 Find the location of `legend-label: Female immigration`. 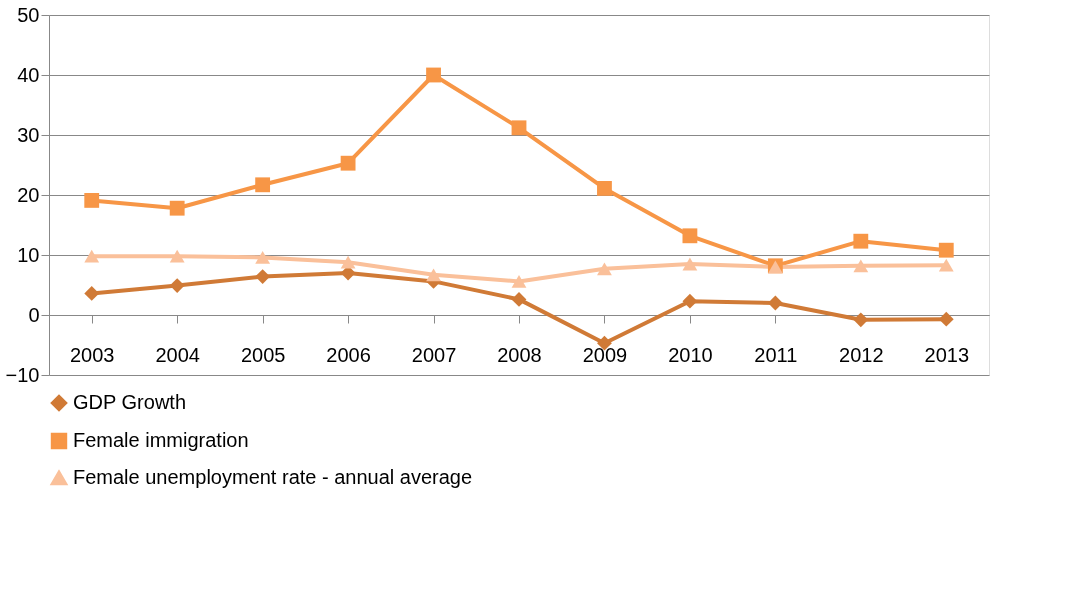

legend-label: Female immigration is located at coordinates (161, 440).